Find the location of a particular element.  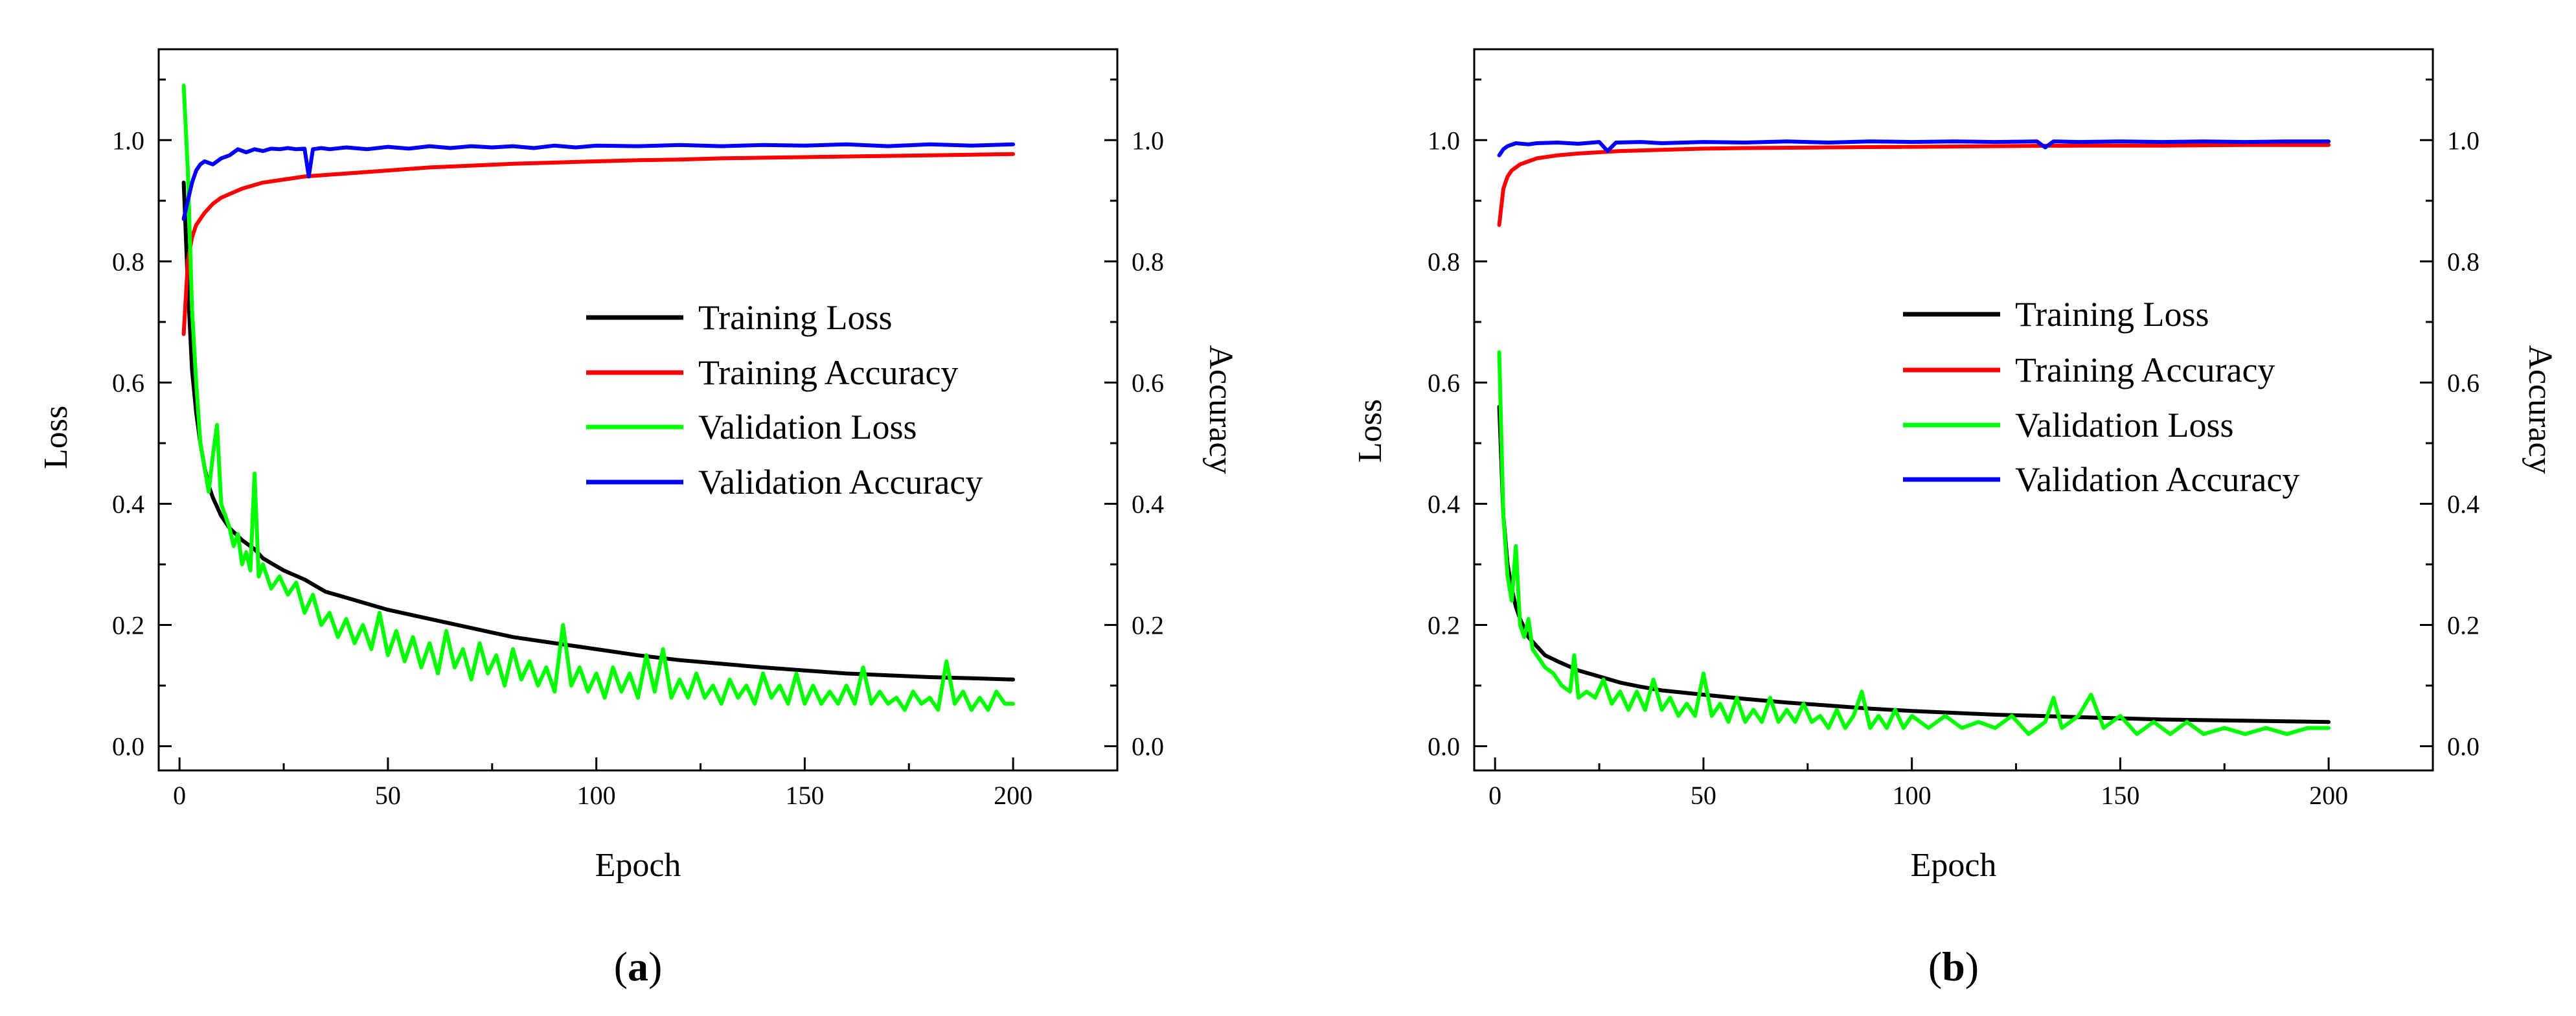

panel-caption: (a) is located at coordinates (638, 966).